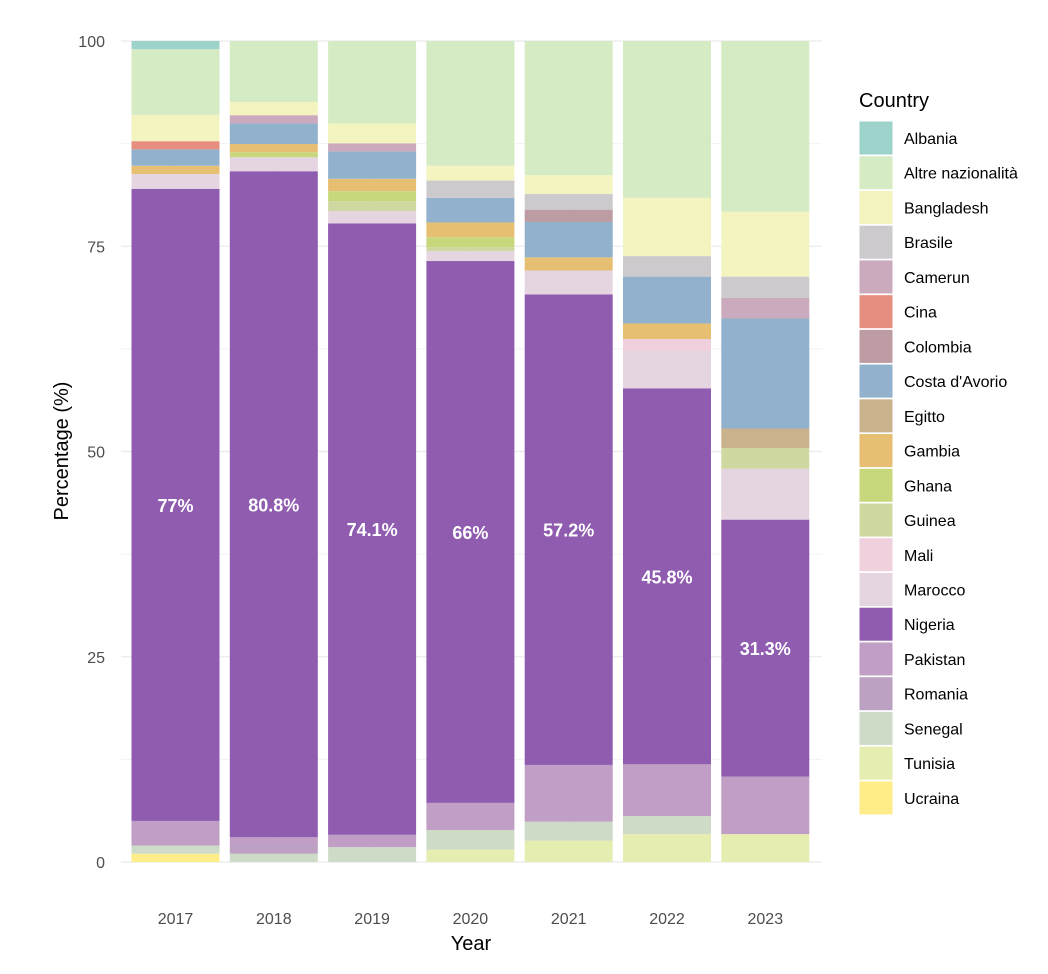  What do you see at coordinates (876, 694) in the screenshot?
I see `legend-key-romania` at bounding box center [876, 694].